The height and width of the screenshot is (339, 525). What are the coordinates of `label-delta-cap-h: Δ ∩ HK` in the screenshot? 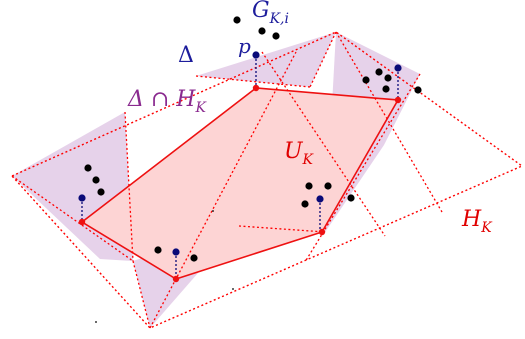 It's located at (167, 101).